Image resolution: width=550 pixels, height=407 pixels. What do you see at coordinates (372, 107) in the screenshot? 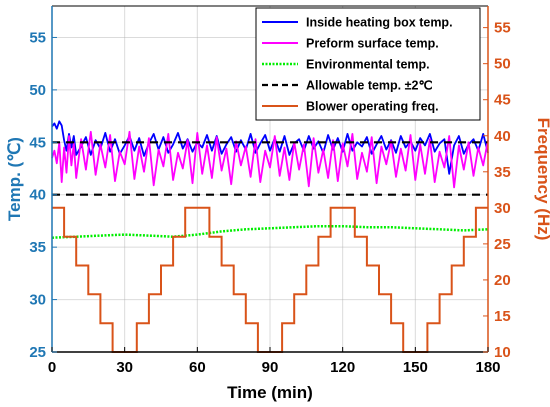
I see `legend-label: Blower operating freq.` at bounding box center [372, 107].